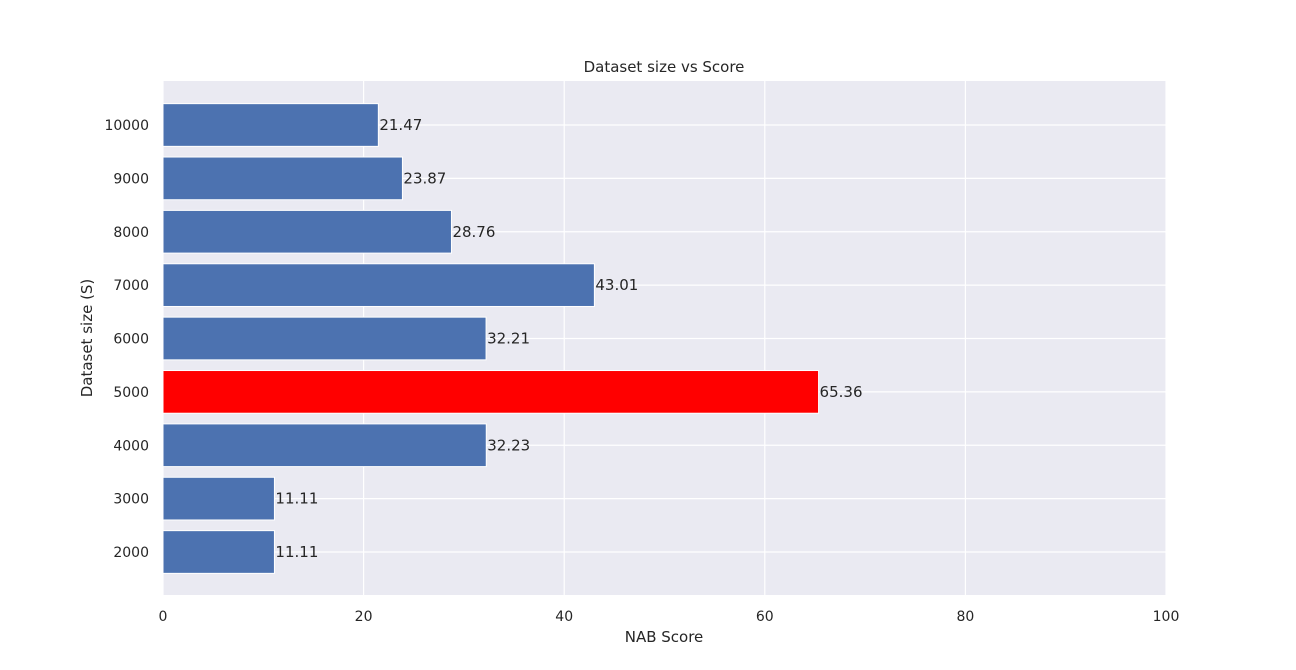  What do you see at coordinates (616, 285) in the screenshot?
I see `data-label-7000: 43.01` at bounding box center [616, 285].